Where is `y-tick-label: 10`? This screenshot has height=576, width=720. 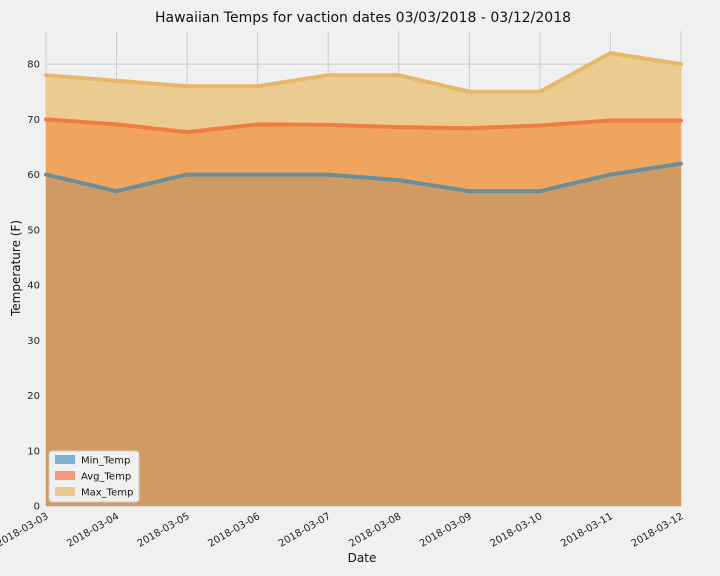
y-tick-label: 10 is located at coordinates (33, 451).